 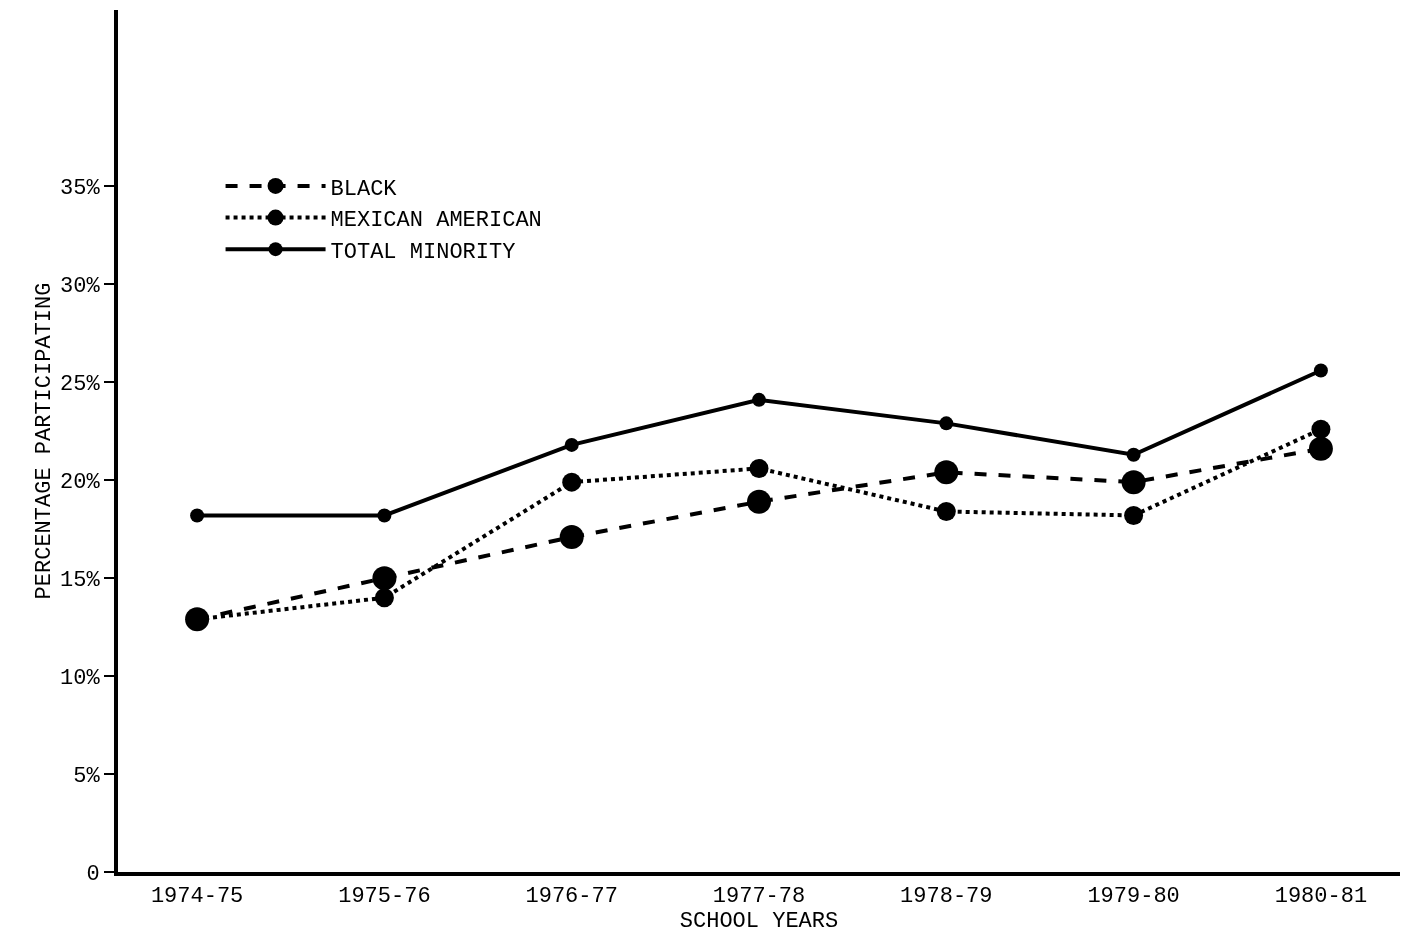 What do you see at coordinates (80, 384) in the screenshot?
I see `y-tick-label: 25%` at bounding box center [80, 384].